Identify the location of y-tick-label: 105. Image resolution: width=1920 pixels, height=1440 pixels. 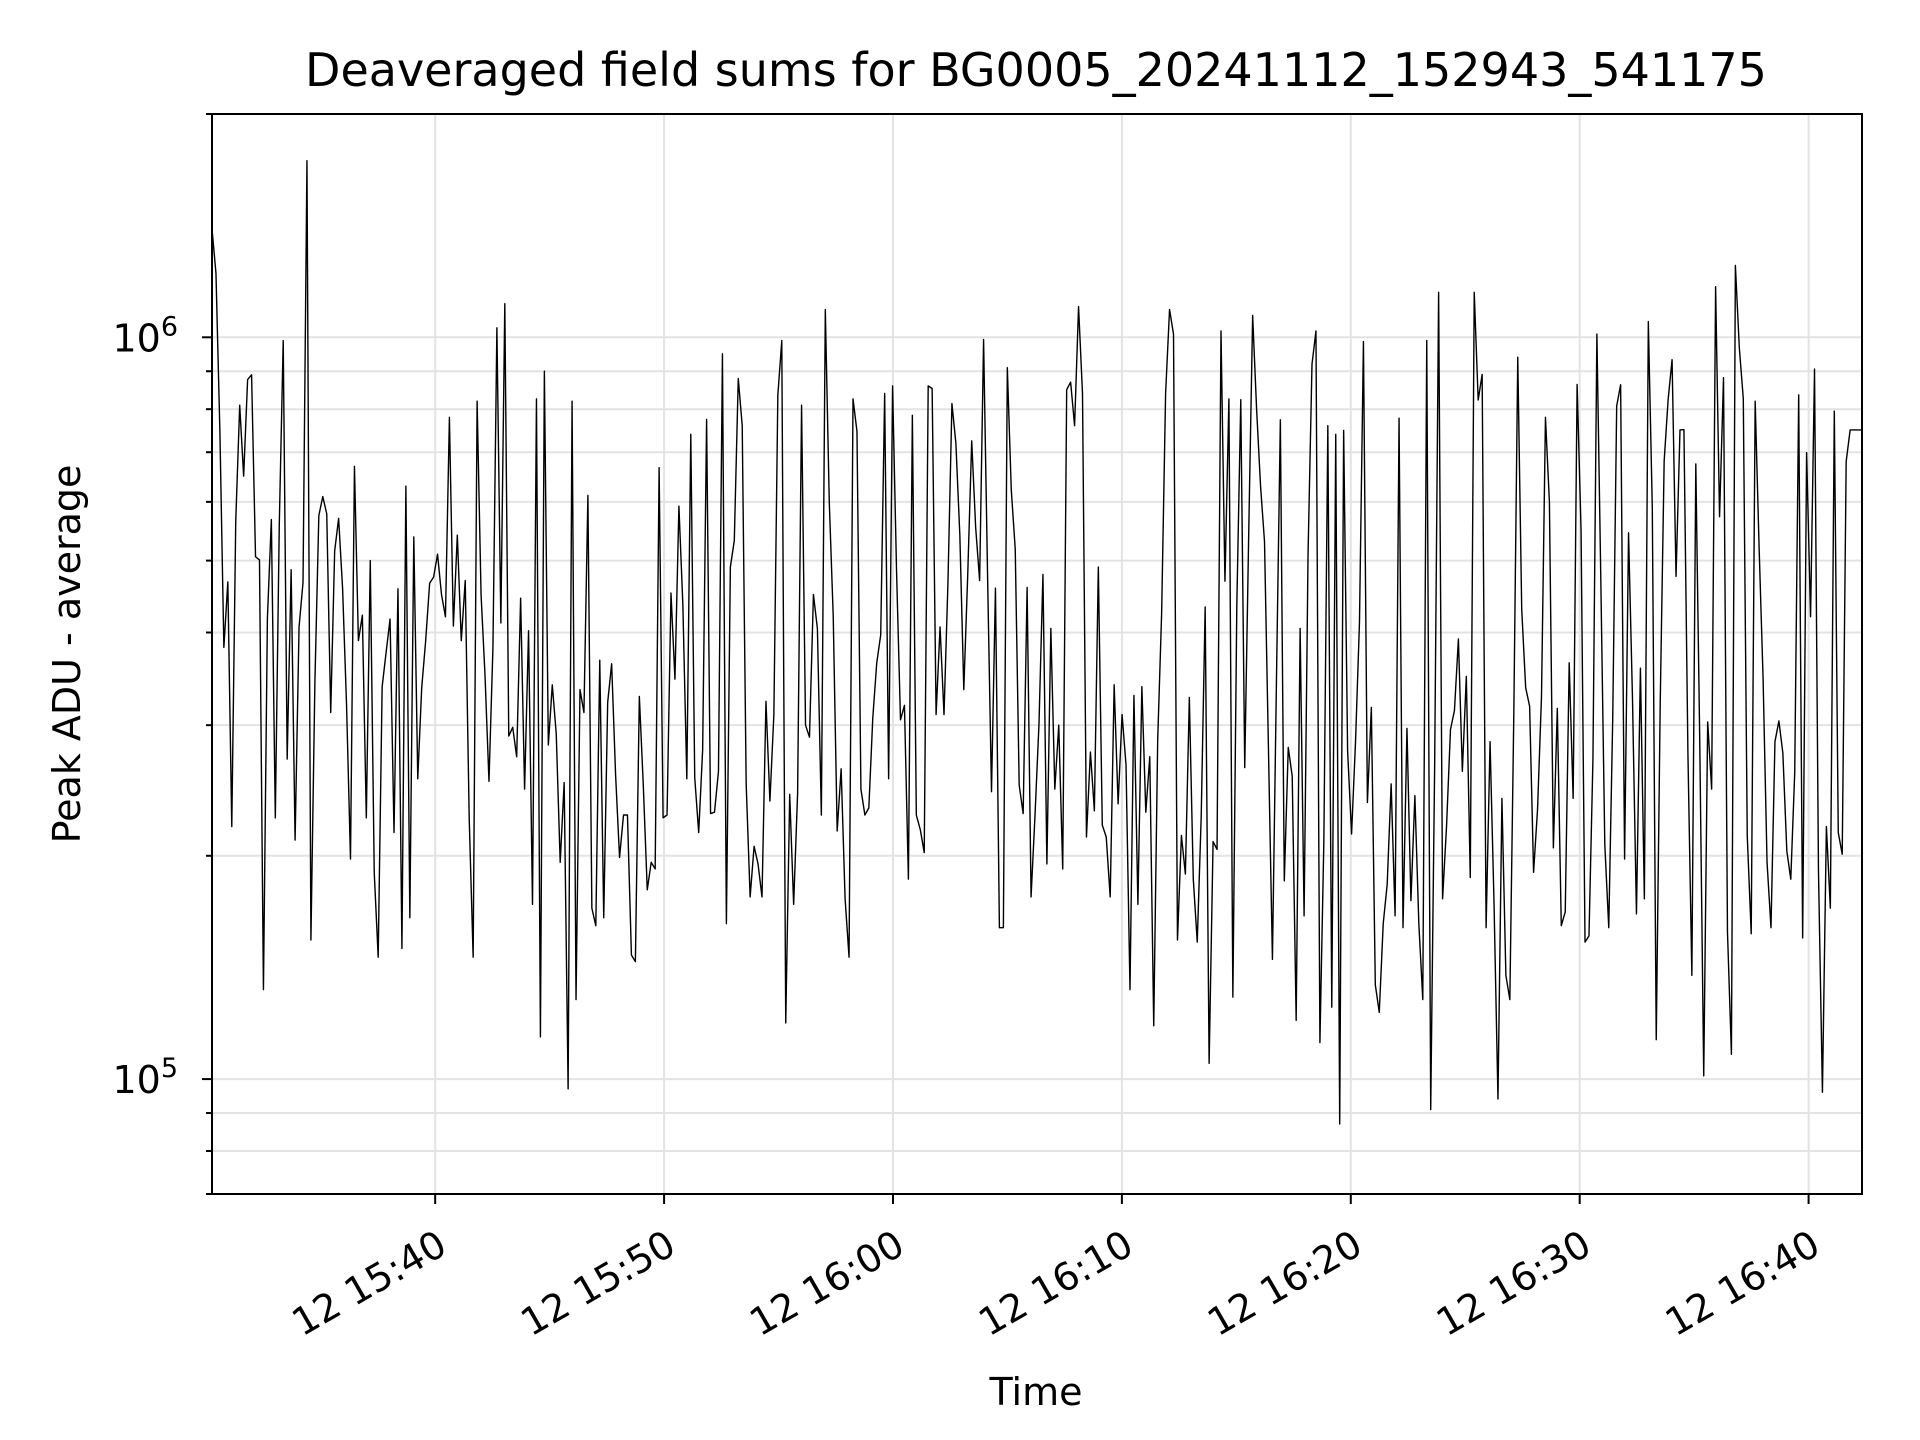
(145, 1077).